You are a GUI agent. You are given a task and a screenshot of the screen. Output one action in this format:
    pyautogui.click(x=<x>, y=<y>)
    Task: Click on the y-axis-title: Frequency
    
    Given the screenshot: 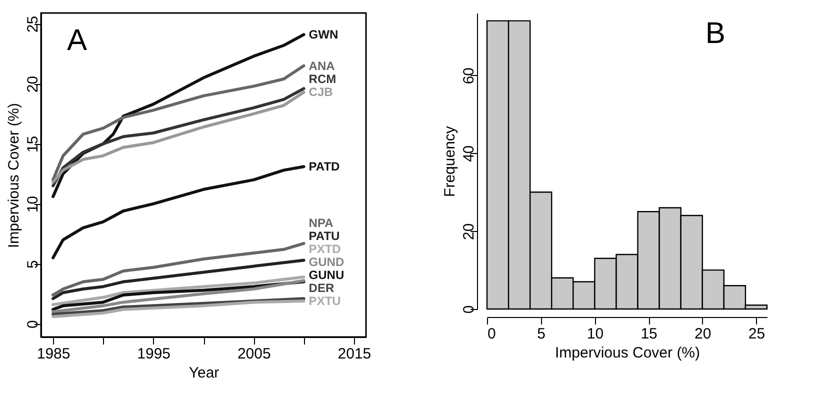 What is the action you would take?
    pyautogui.click(x=450, y=161)
    